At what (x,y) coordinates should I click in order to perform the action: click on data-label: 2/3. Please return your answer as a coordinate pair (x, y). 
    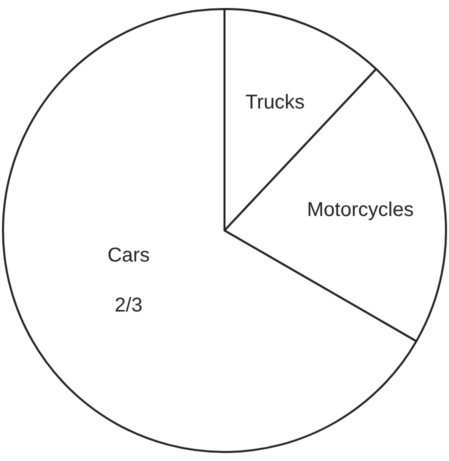
    Looking at the image, I should click on (128, 305).